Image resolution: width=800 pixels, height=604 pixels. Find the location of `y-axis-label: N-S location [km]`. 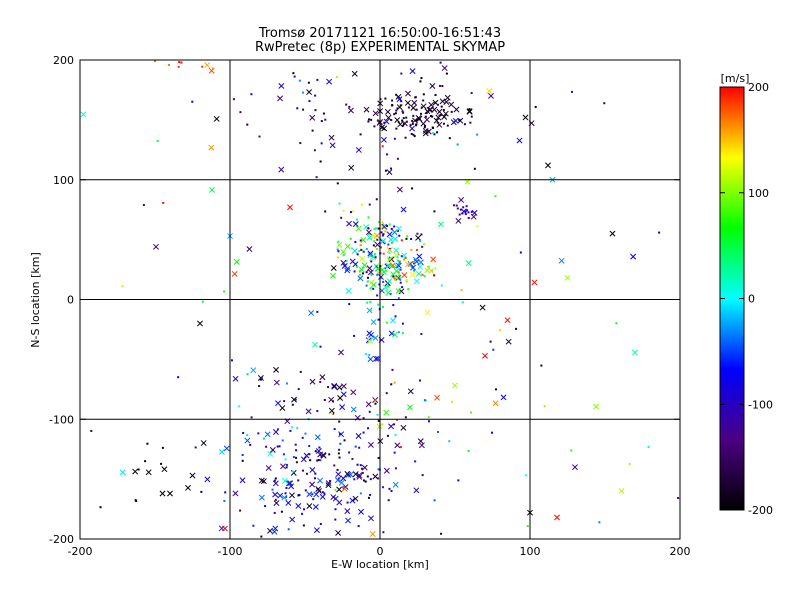

y-axis-label: N-S location [km] is located at coordinates (35, 300).